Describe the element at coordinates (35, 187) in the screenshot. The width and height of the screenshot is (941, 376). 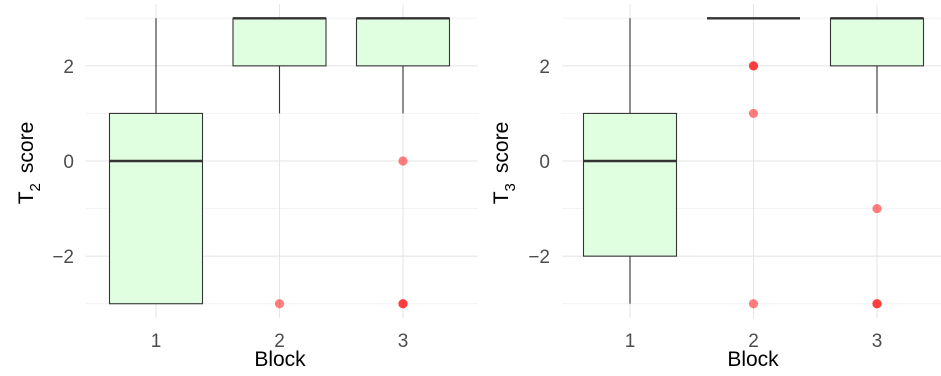
I see `y-axis-title-subscript: 2` at that location.